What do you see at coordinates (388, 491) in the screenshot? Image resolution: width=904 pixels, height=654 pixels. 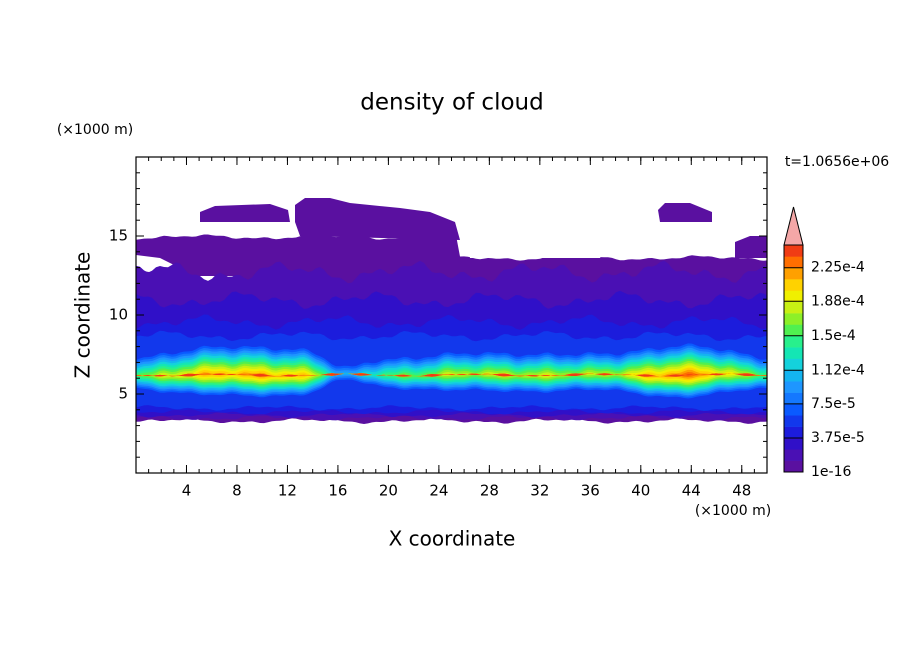 I see `x-tick-label: 20` at bounding box center [388, 491].